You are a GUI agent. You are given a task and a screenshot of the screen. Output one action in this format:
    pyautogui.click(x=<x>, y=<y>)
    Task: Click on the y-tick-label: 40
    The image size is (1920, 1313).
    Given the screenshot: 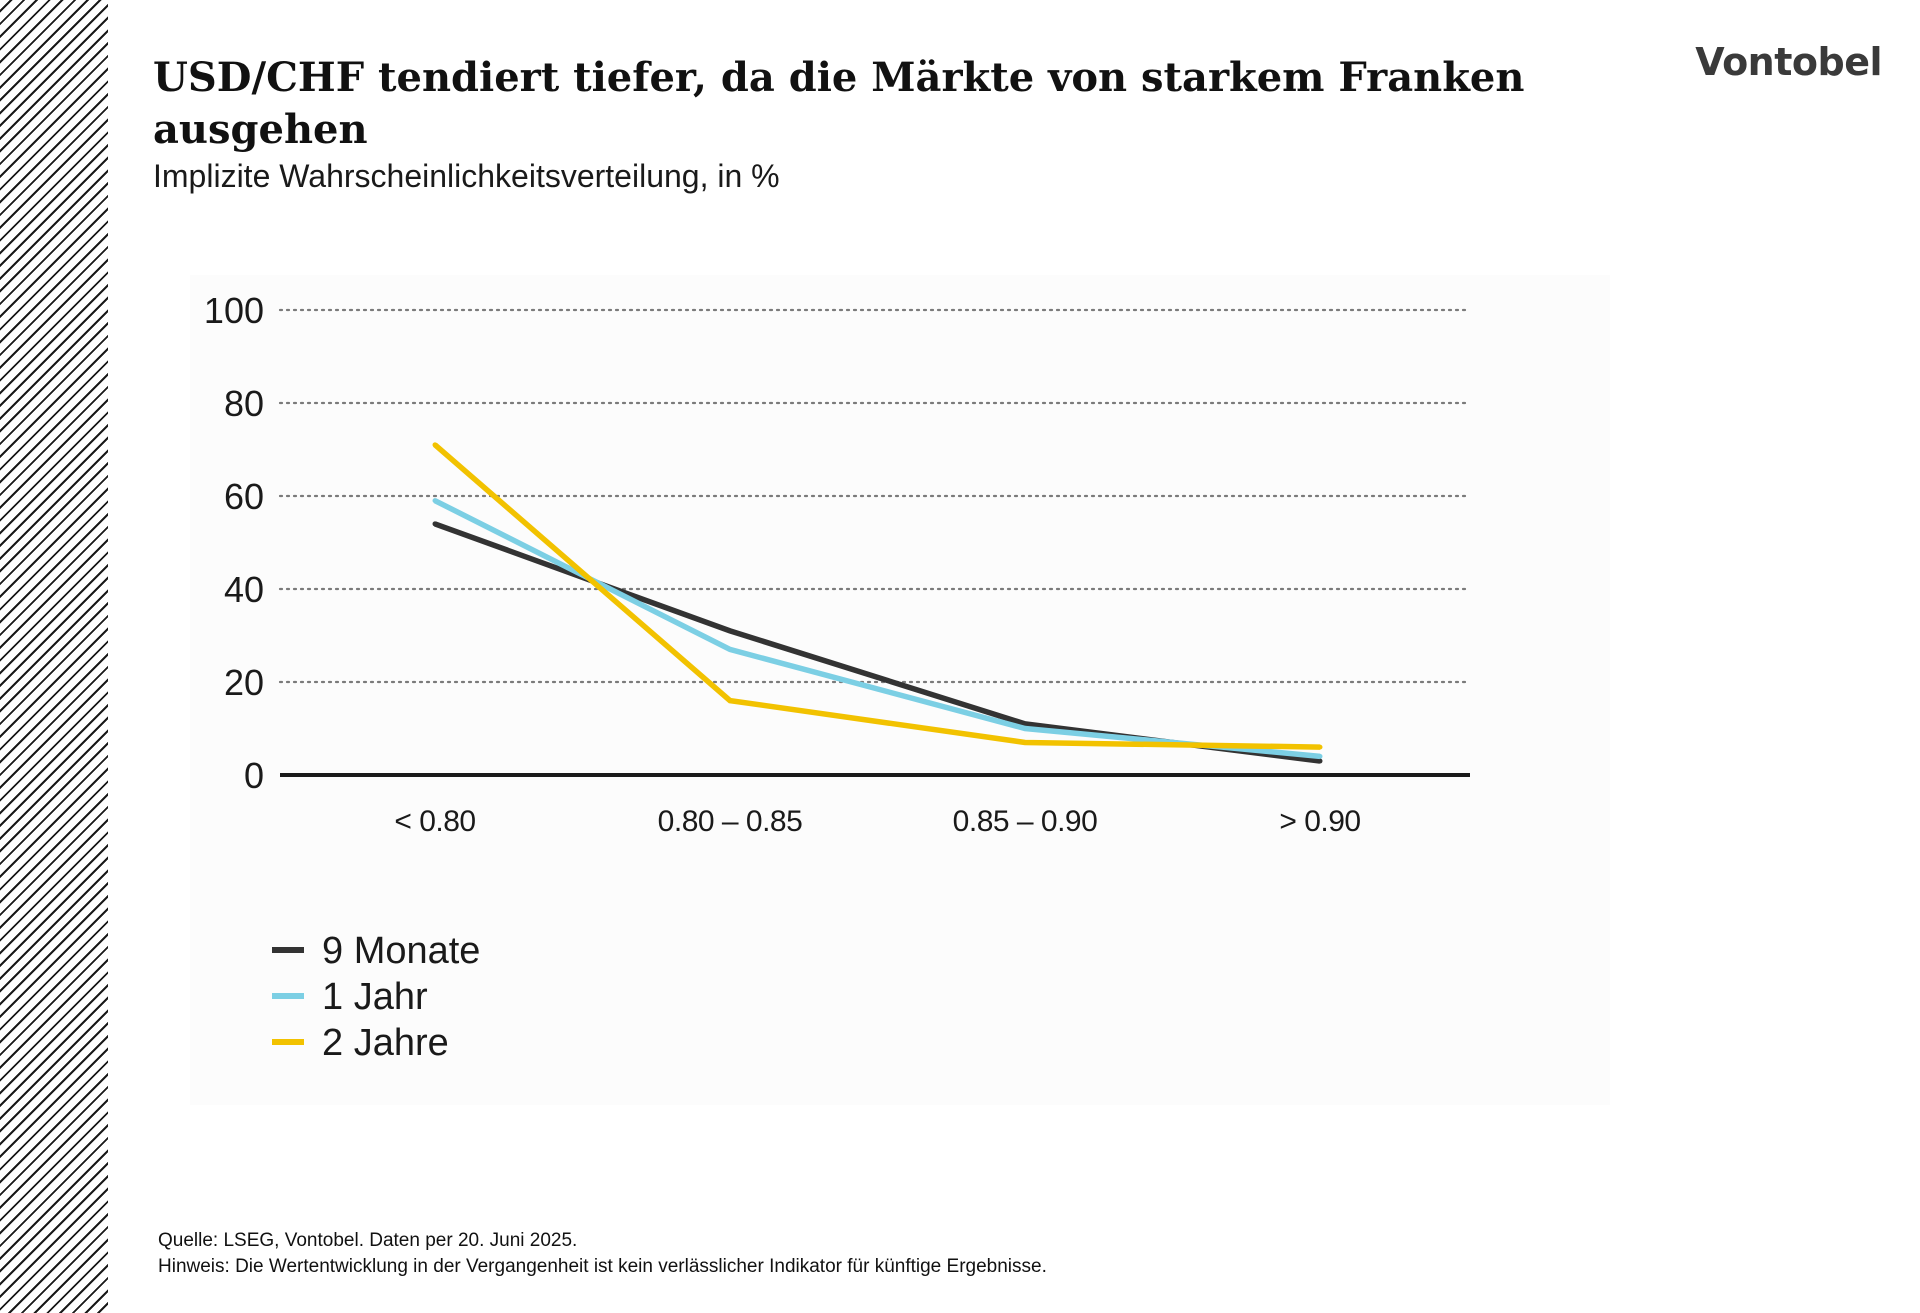 What is the action you would take?
    pyautogui.click(x=244, y=589)
    